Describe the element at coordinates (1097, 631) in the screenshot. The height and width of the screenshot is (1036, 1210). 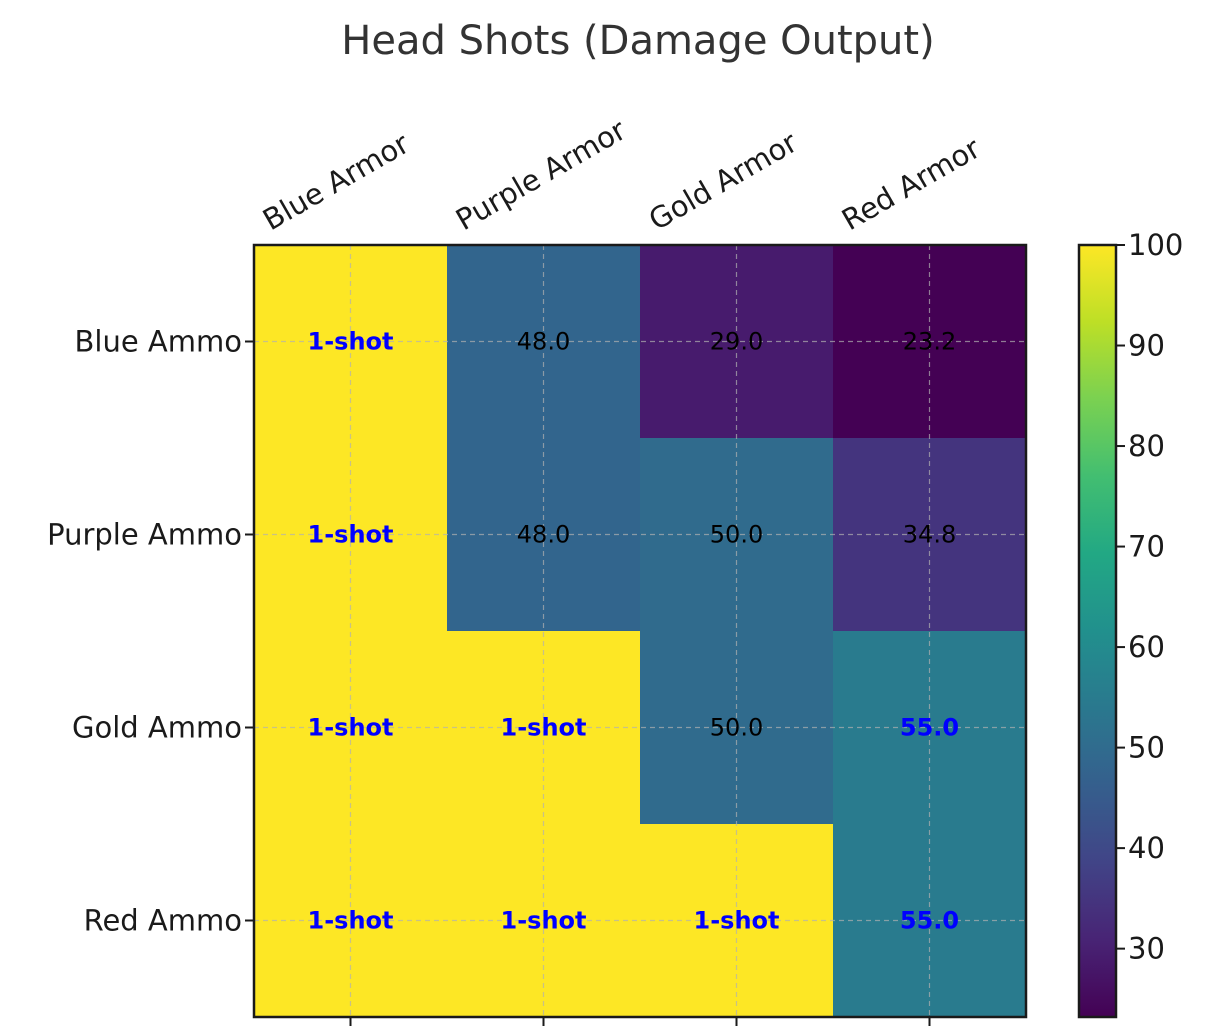
I see `colorbar-gradient` at that location.